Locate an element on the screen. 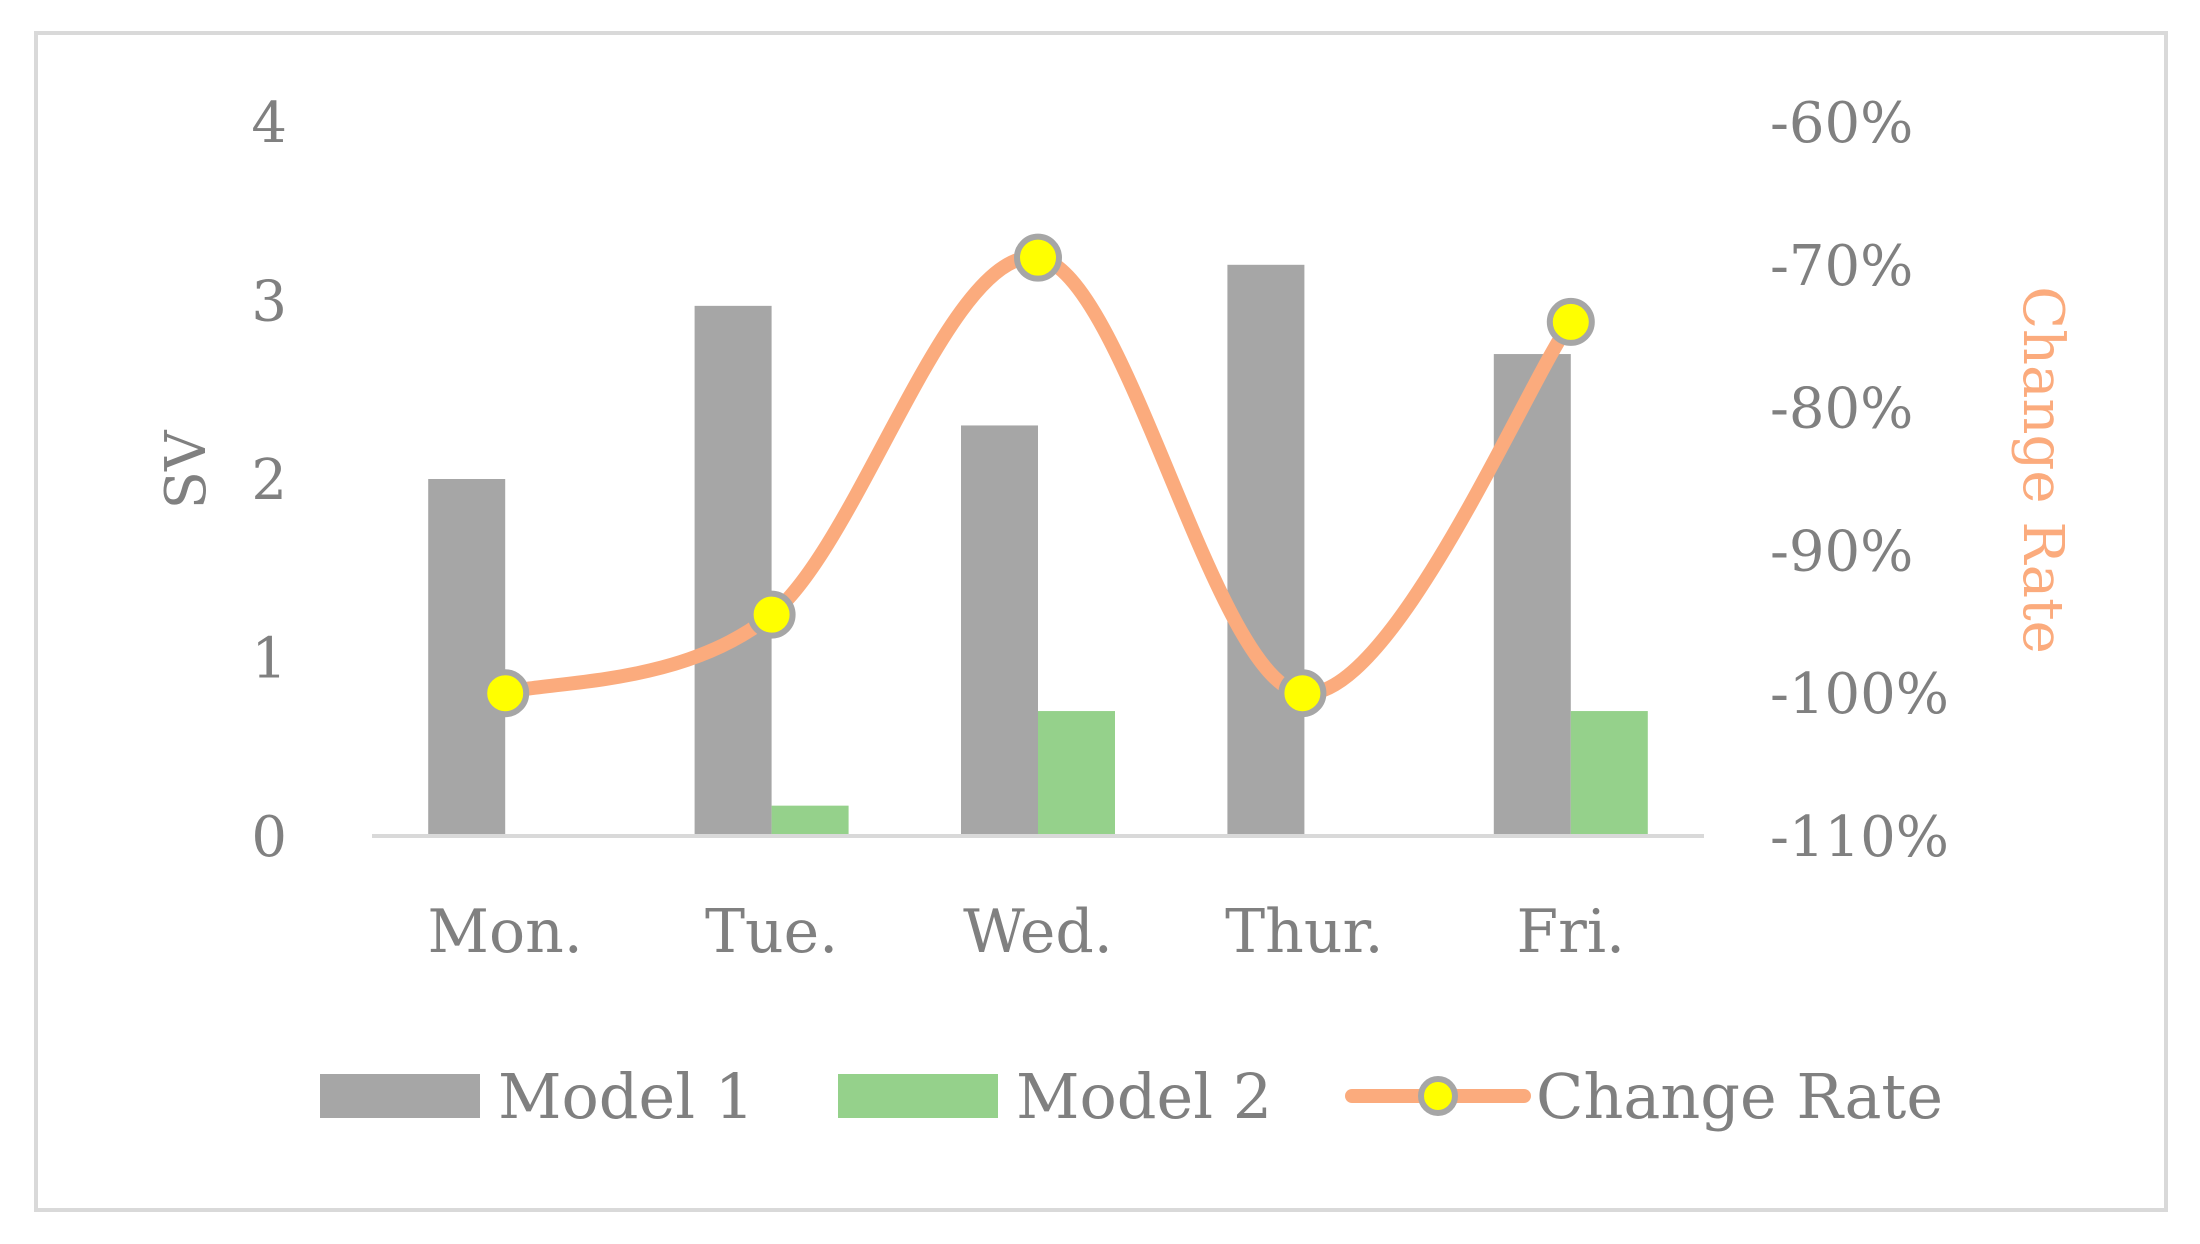 This screenshot has height=1244, width=2200. right-tick-label: -70% is located at coordinates (1841, 266).